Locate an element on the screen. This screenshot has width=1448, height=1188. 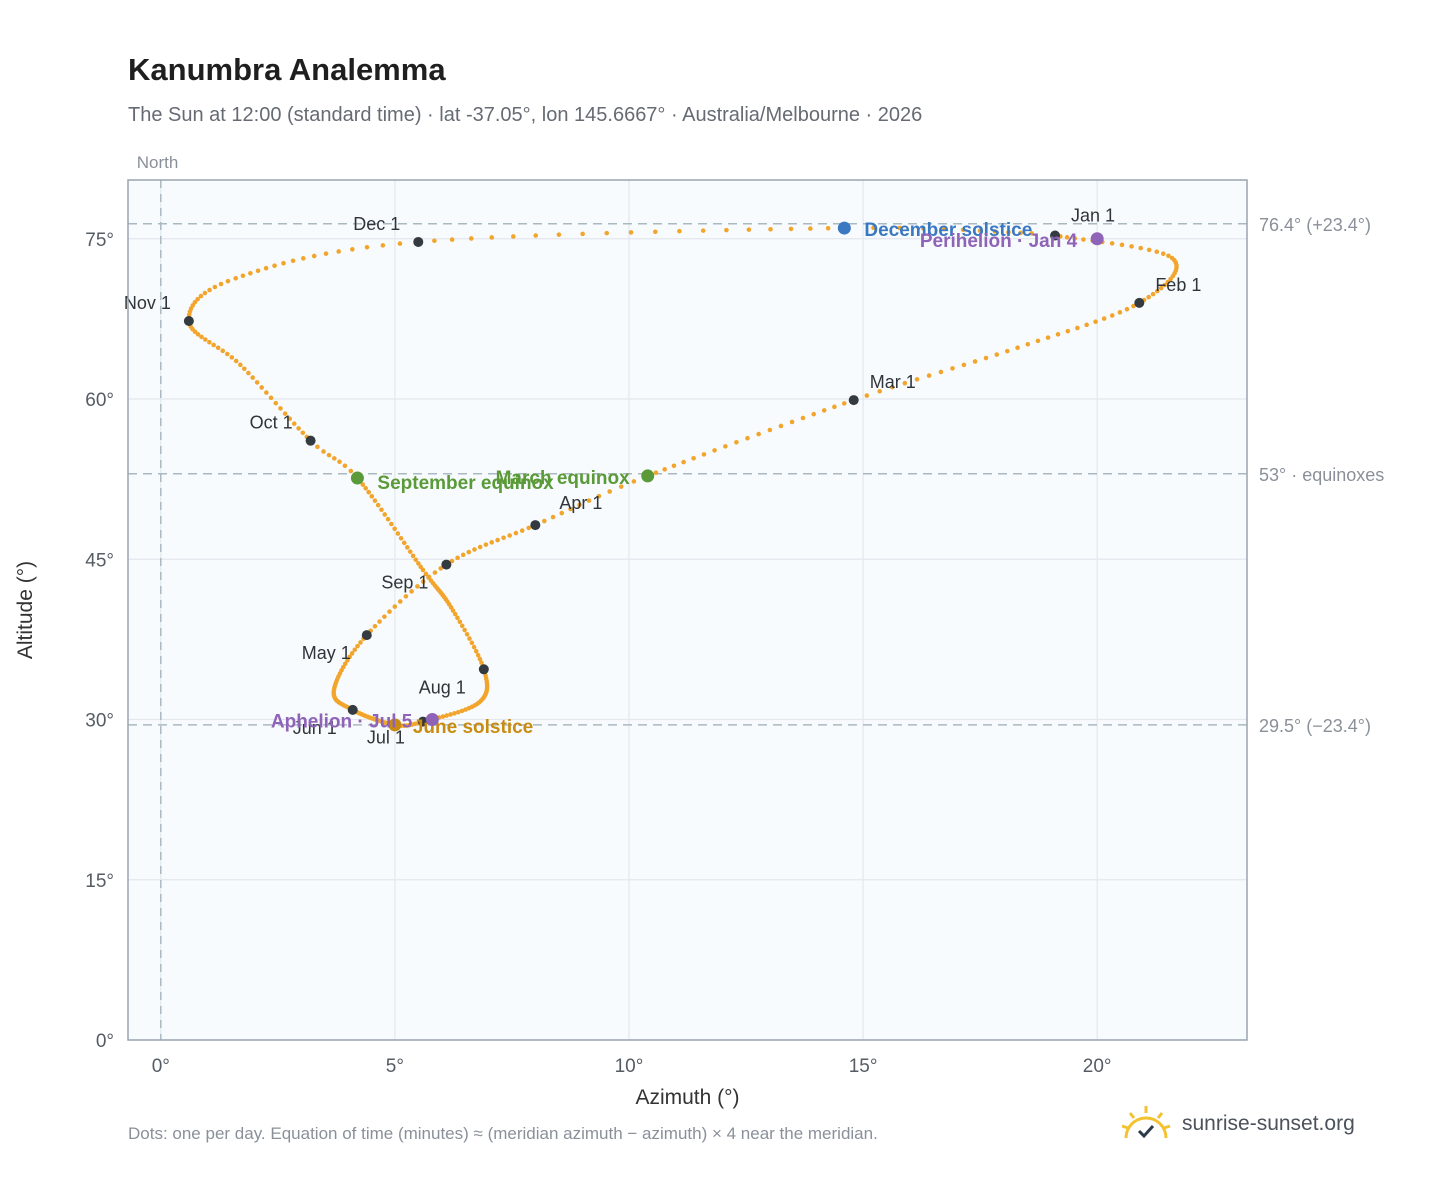
x-axis-label: Azimuth (°) is located at coordinates (687, 1097).